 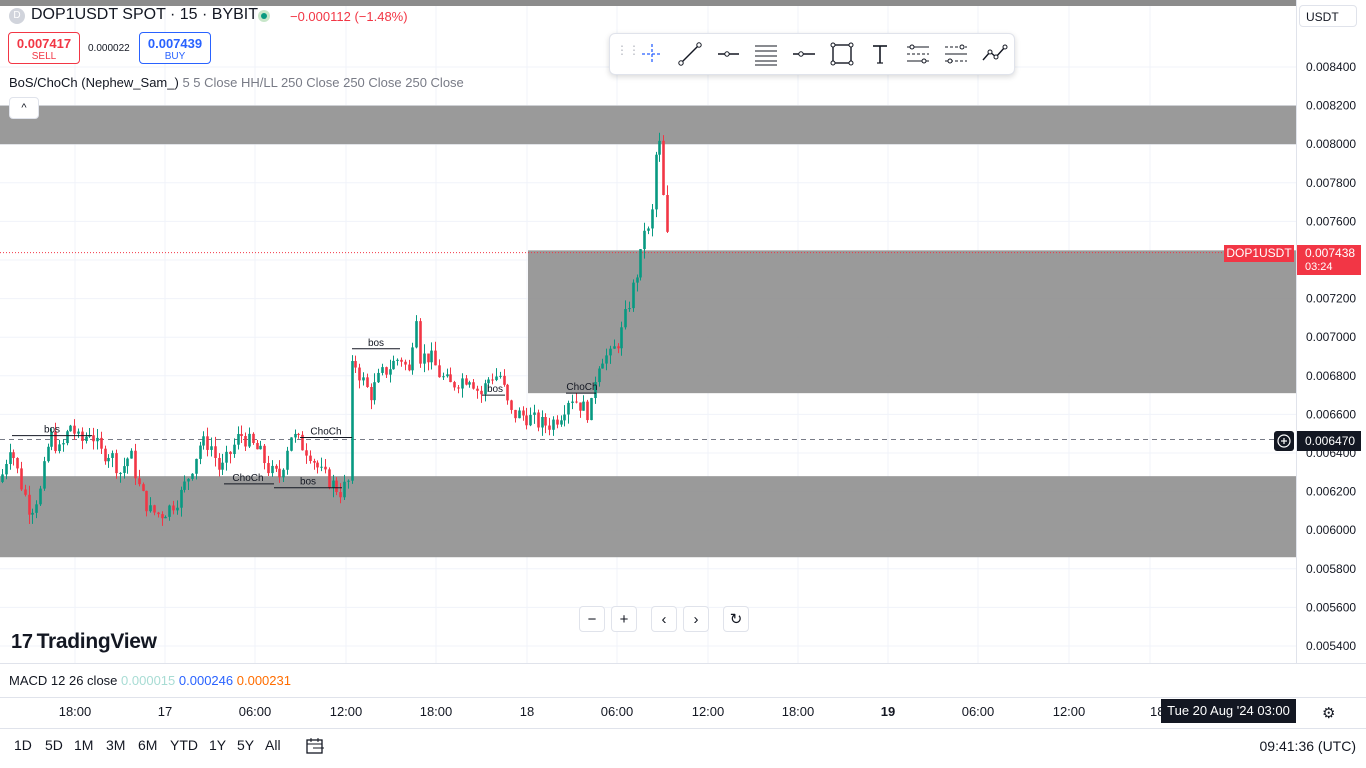 What do you see at coordinates (592, 619) in the screenshot?
I see `zoom-out-button: −` at bounding box center [592, 619].